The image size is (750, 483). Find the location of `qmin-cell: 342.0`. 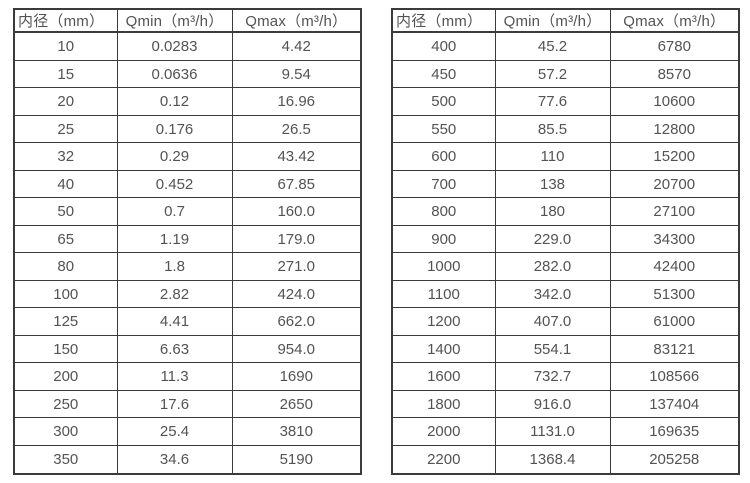

qmin-cell: 342.0 is located at coordinates (552, 294).